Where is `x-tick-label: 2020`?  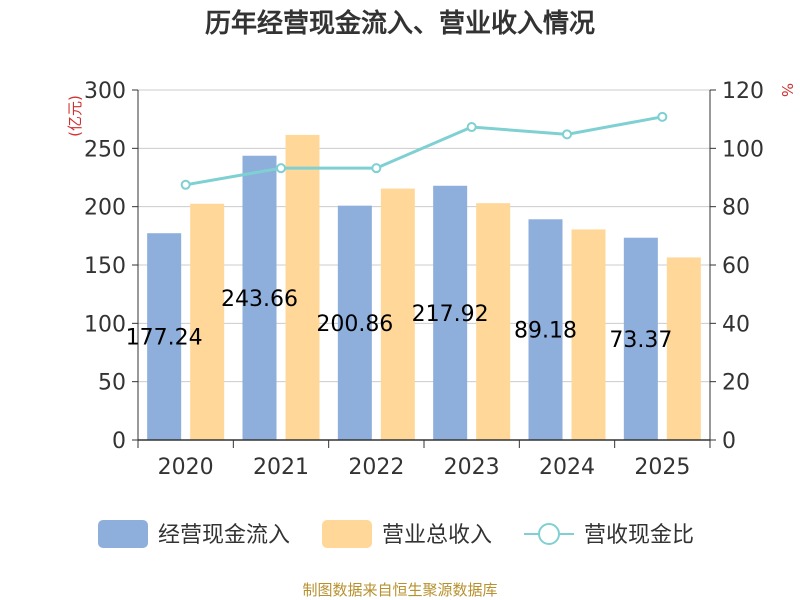 x-tick-label: 2020 is located at coordinates (186, 467).